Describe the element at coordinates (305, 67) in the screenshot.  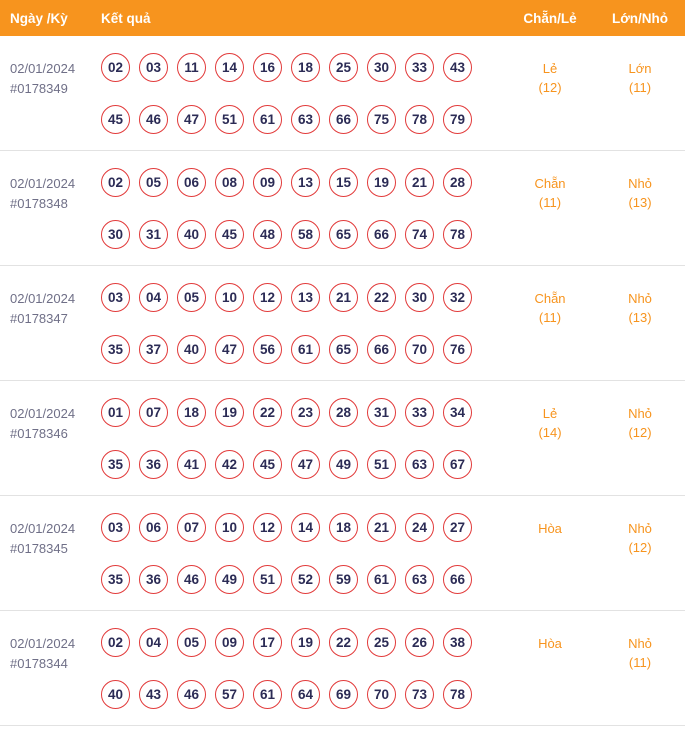
I see `number-ball: 18` at that location.